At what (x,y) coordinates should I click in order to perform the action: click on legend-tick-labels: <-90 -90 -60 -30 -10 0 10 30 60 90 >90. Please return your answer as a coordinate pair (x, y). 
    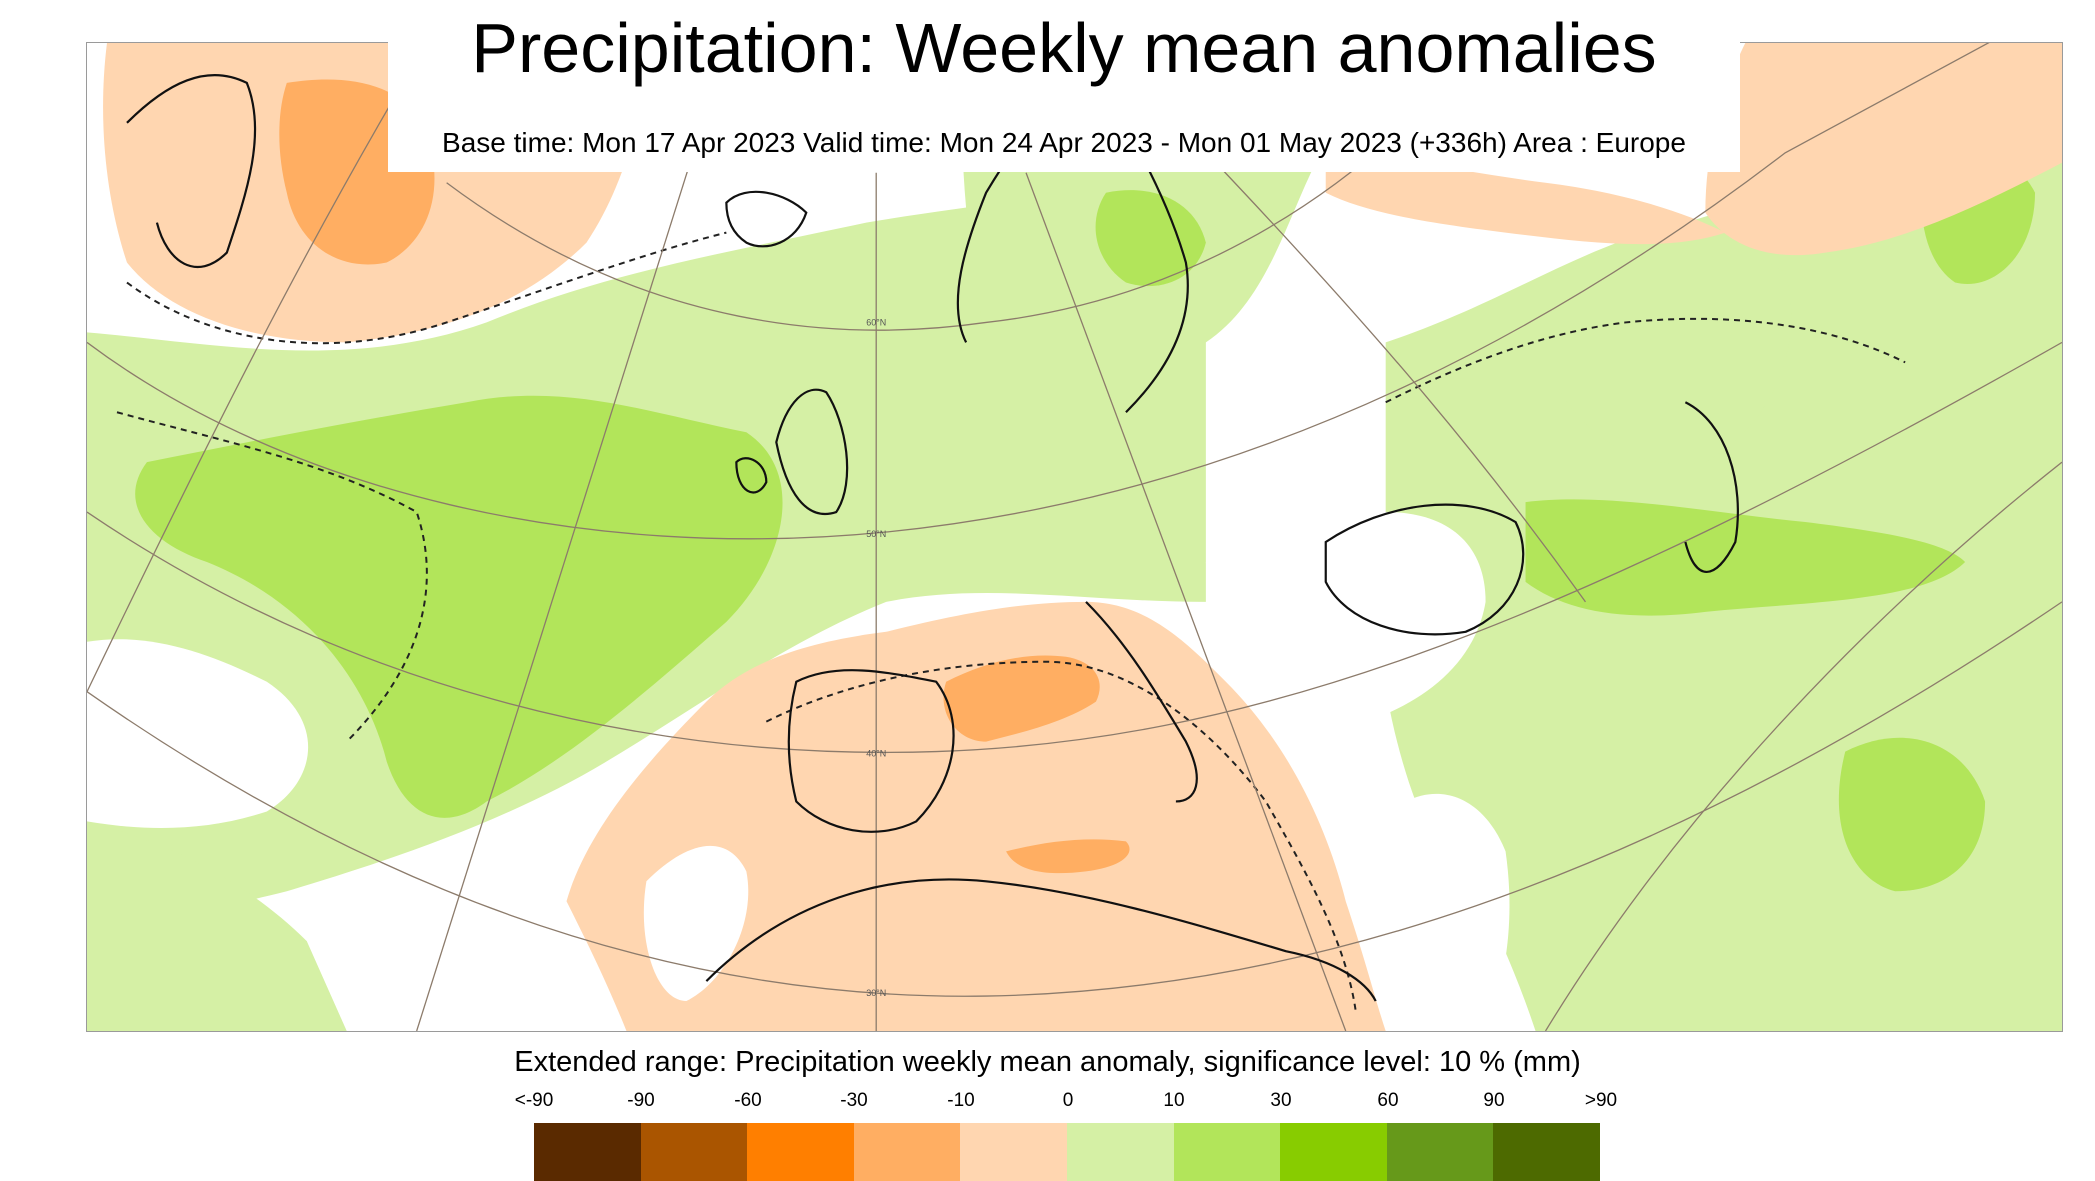
    Looking at the image, I should click on (1056, 1103).